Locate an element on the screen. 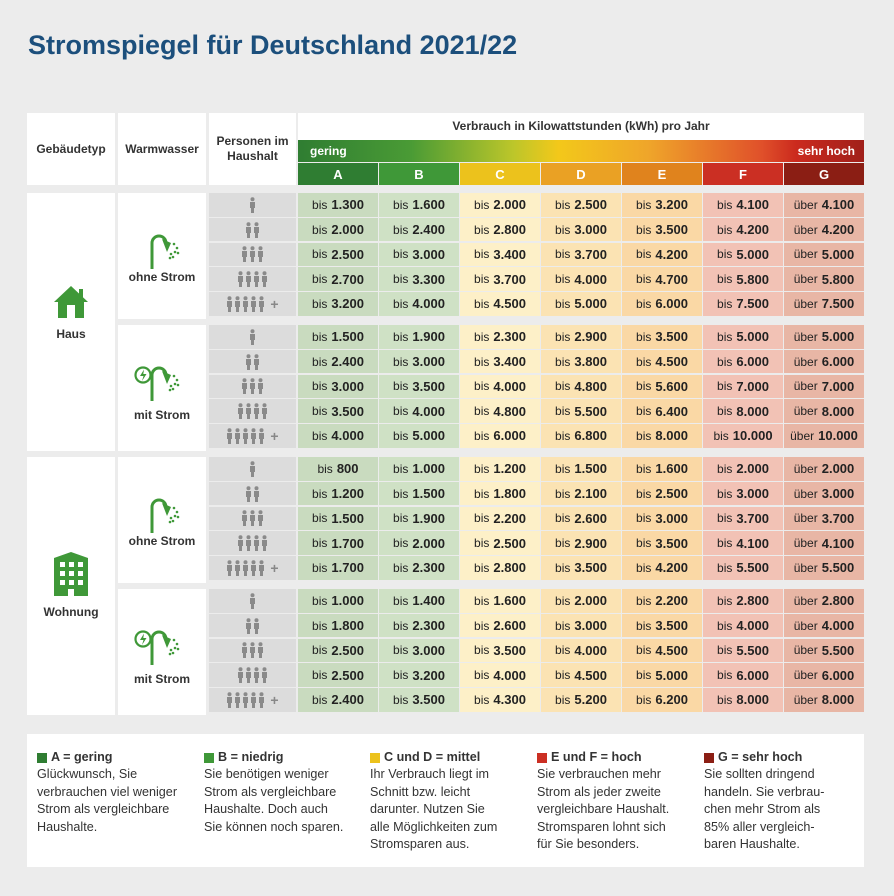 The height and width of the screenshot is (896, 894). value-number: 2.600 is located at coordinates (509, 626).